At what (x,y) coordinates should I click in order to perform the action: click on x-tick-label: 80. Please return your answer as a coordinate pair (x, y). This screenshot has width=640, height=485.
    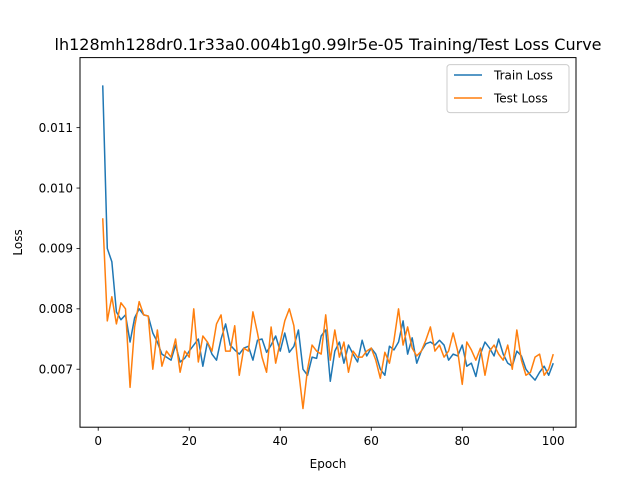
    Looking at the image, I should click on (462, 441).